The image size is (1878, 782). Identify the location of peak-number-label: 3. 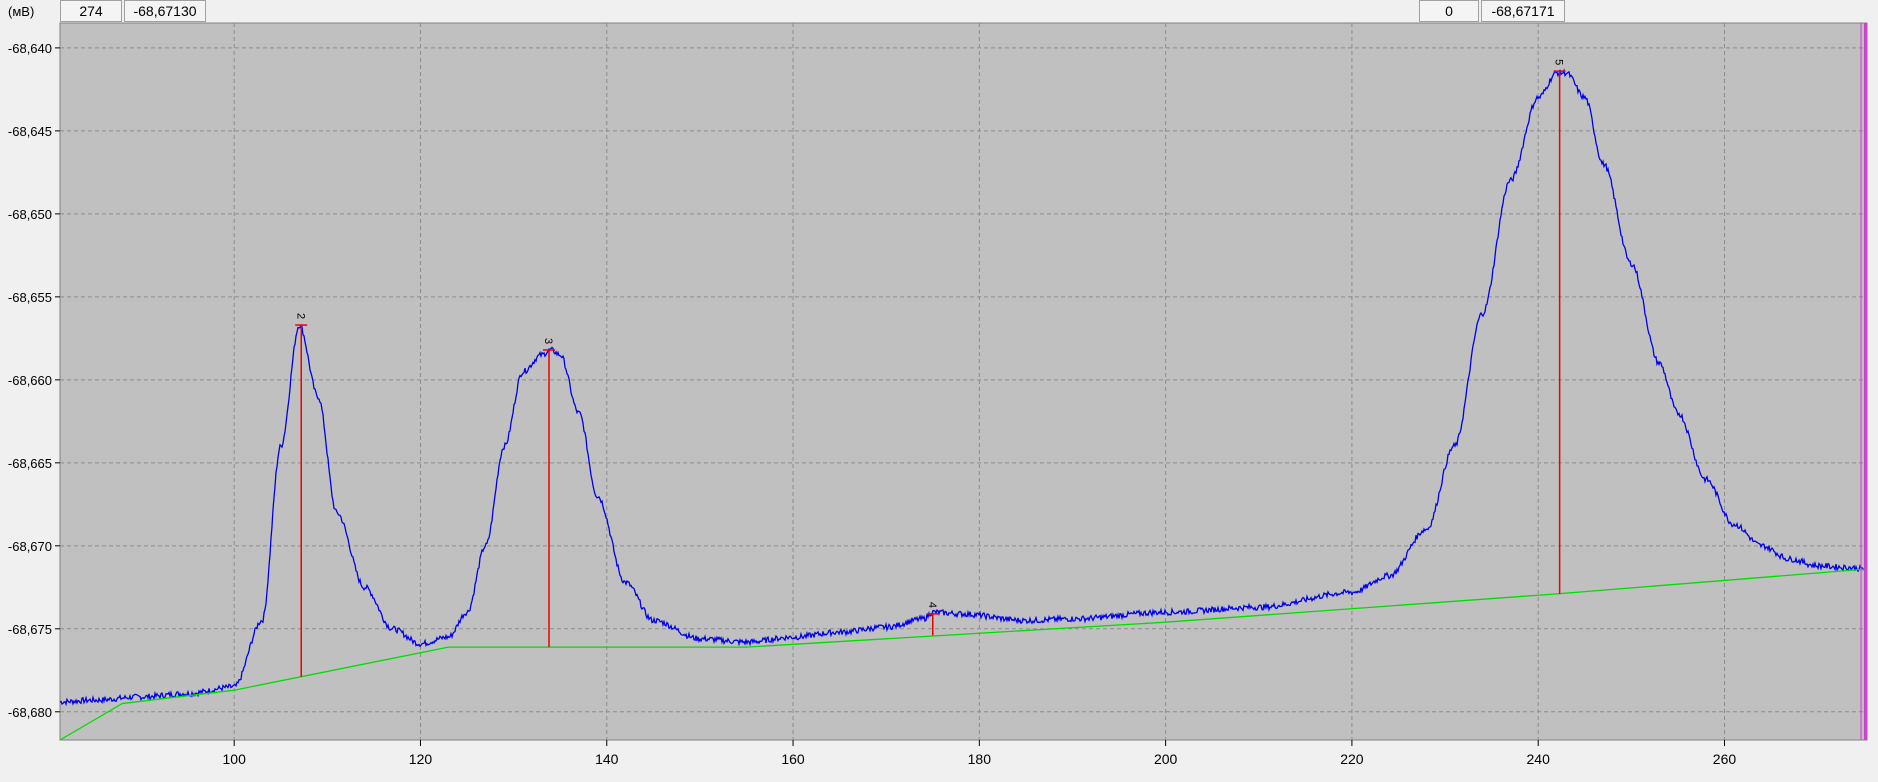
(548, 341).